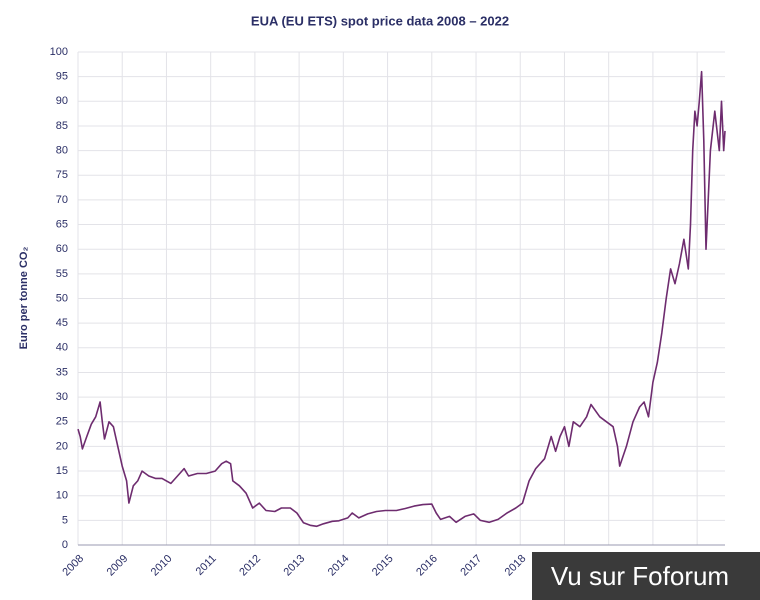  I want to click on x-tick-label: 2016, so click(427, 566).